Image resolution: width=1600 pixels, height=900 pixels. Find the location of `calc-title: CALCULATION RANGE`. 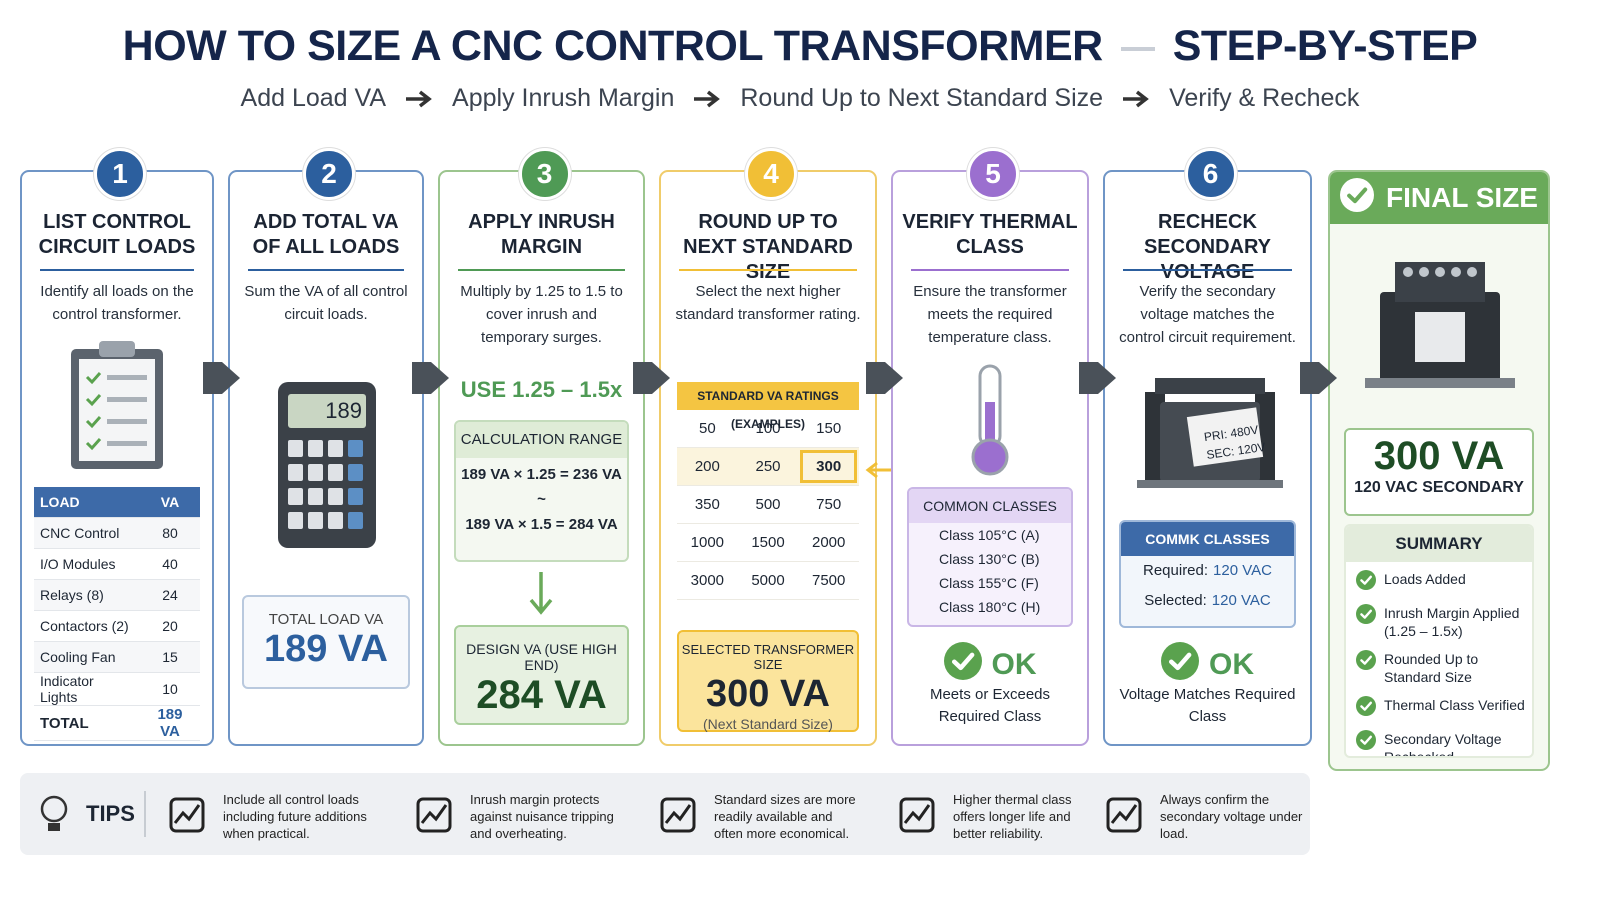

calc-title: CALCULATION RANGE is located at coordinates (541, 440).